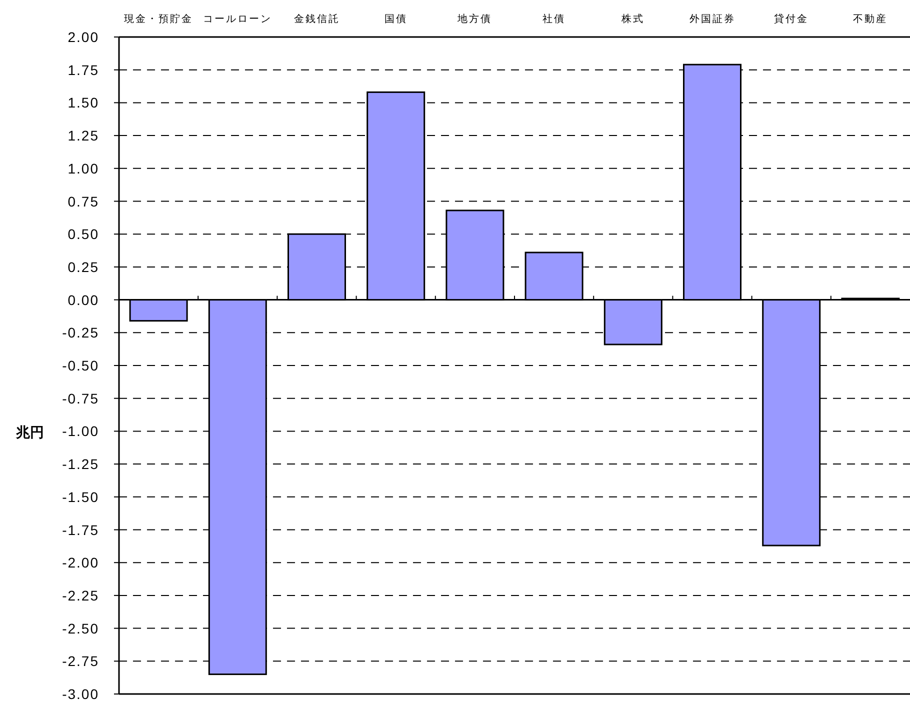  Describe the element at coordinates (83, 266) in the screenshot. I see `y-tick-label: 0.25` at that location.